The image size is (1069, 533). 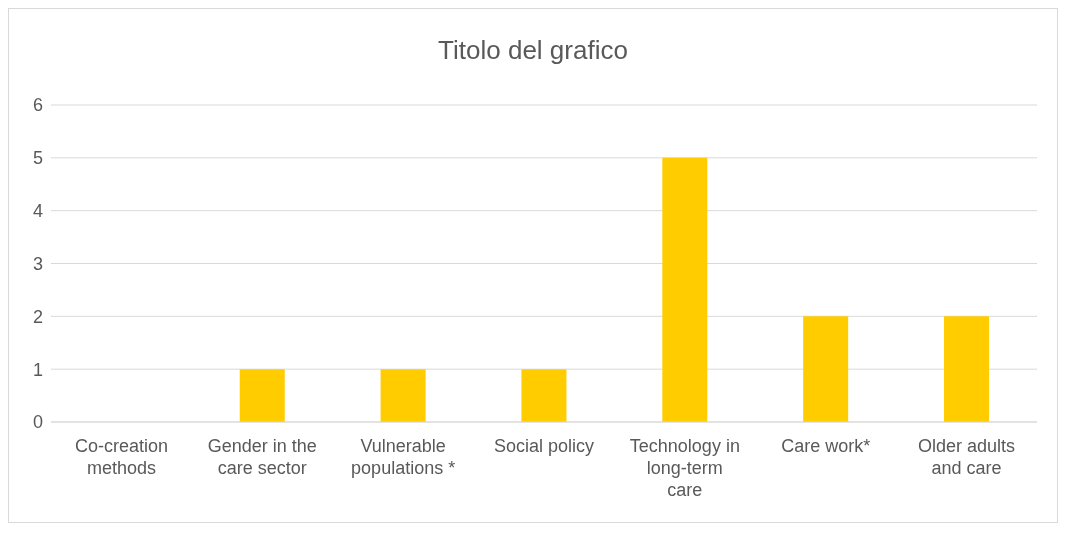 I want to click on x-tick-label: Older adults and care, so click(x=967, y=457).